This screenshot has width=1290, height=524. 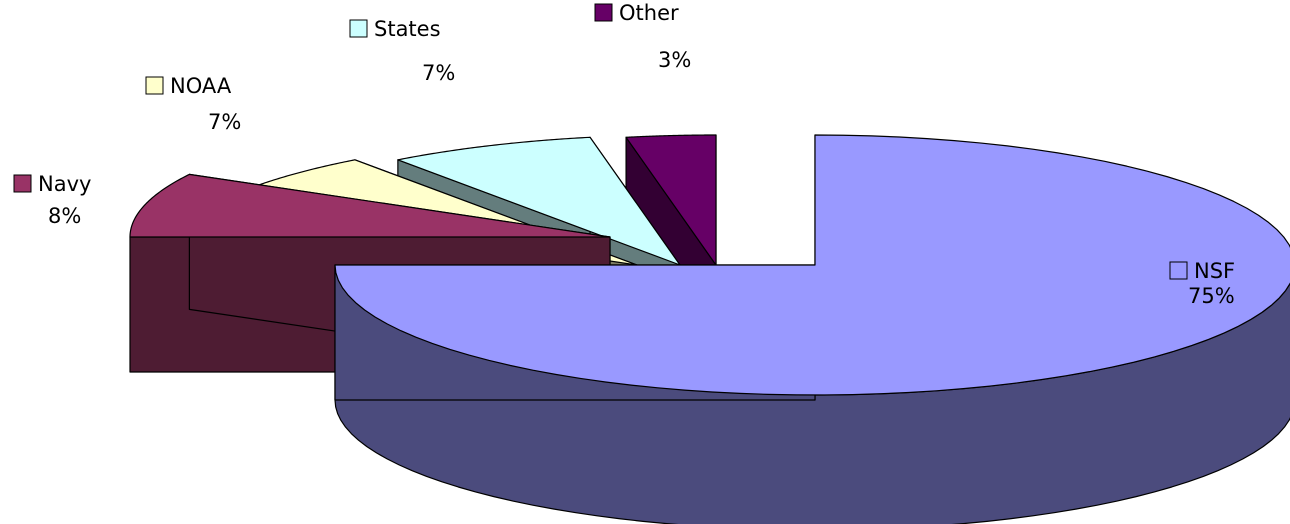 What do you see at coordinates (64, 216) in the screenshot?
I see `slice-value-navy: 8%` at bounding box center [64, 216].